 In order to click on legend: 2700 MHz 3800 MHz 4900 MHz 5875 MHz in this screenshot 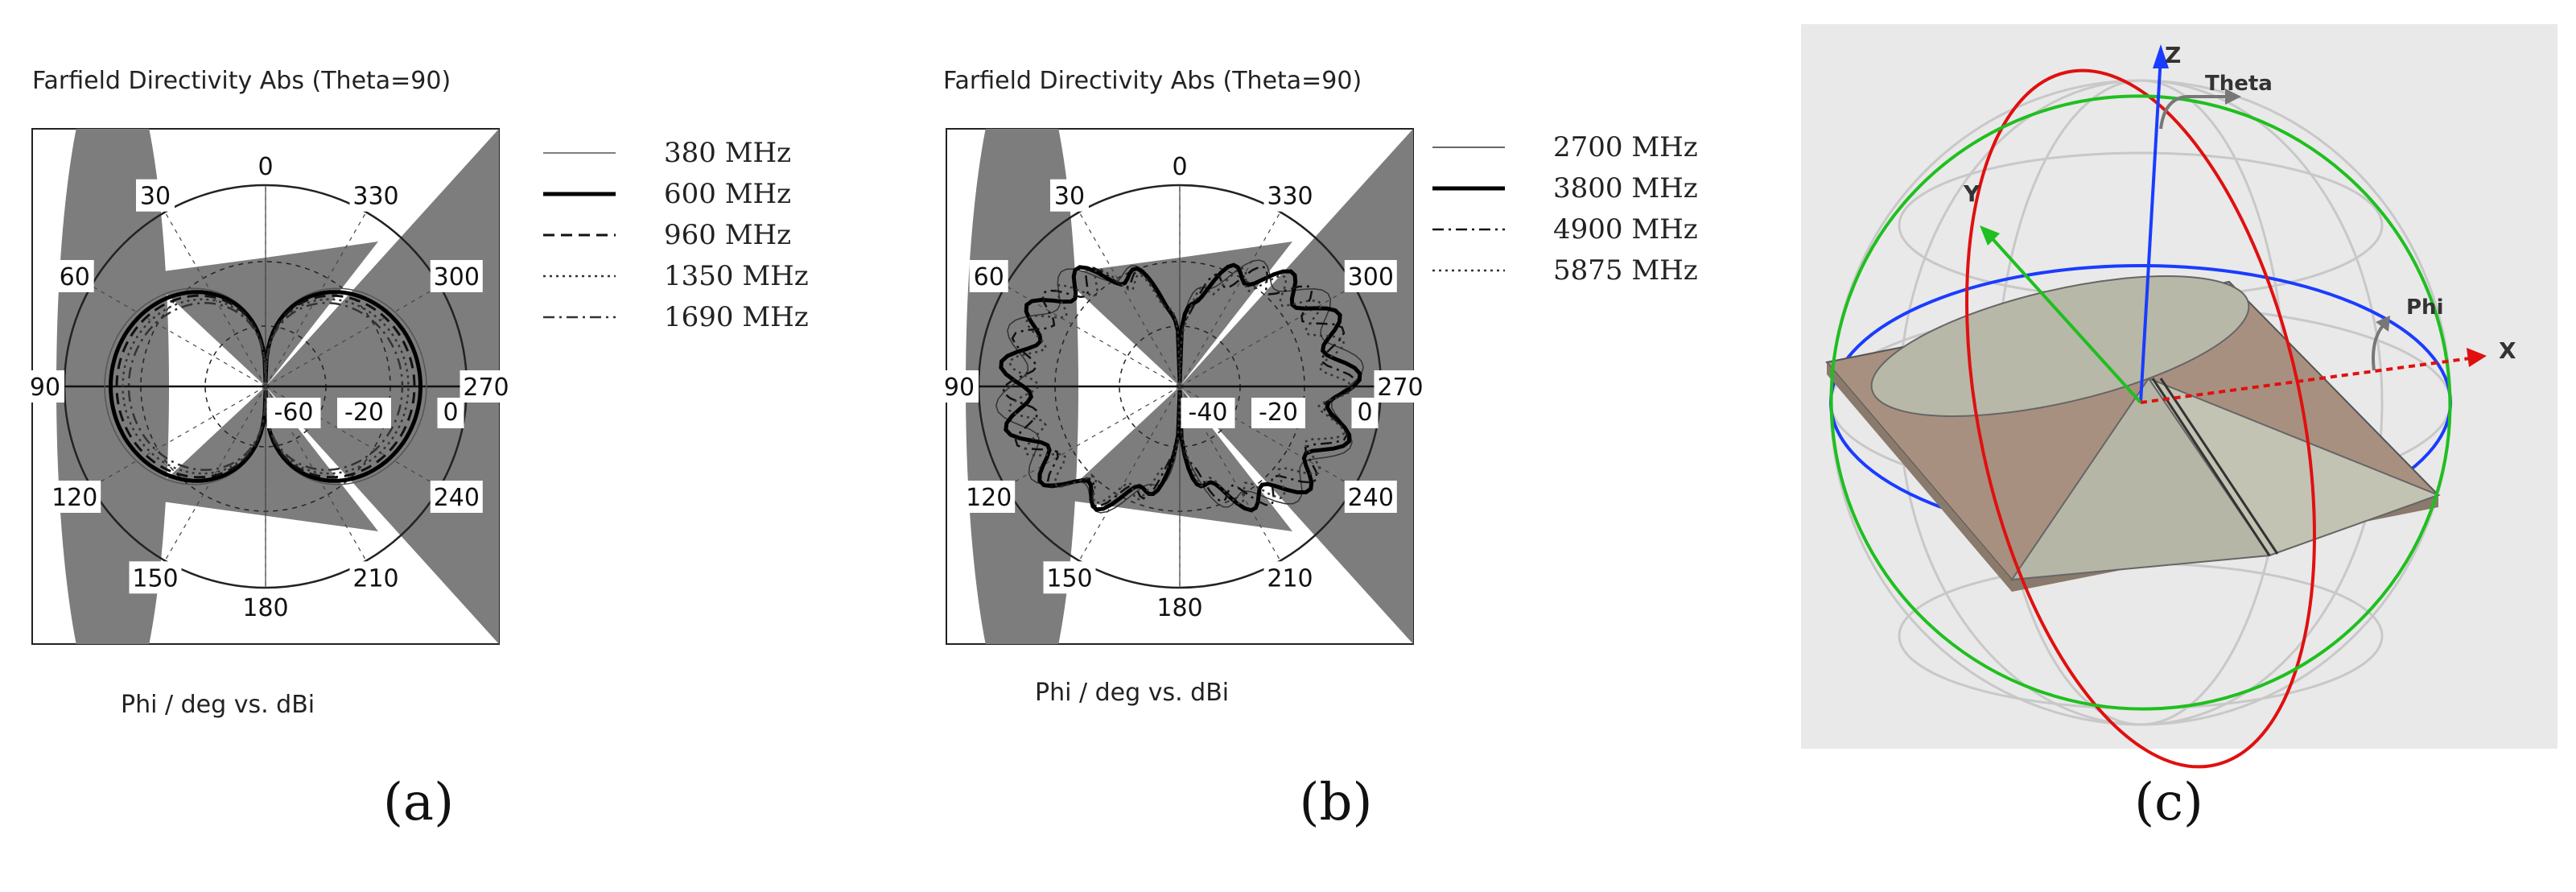, I will do `click(1565, 209)`.